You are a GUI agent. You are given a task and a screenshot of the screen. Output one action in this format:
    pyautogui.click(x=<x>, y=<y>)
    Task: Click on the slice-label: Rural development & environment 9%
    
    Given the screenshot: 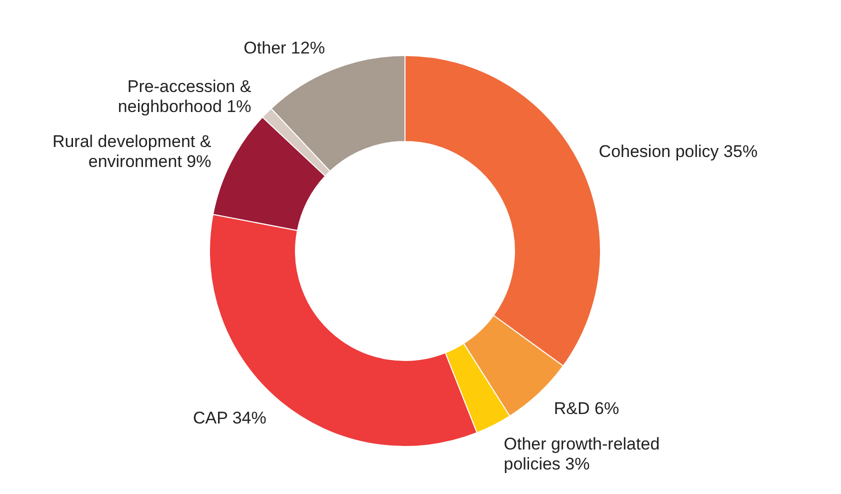 What is the action you would take?
    pyautogui.click(x=132, y=151)
    